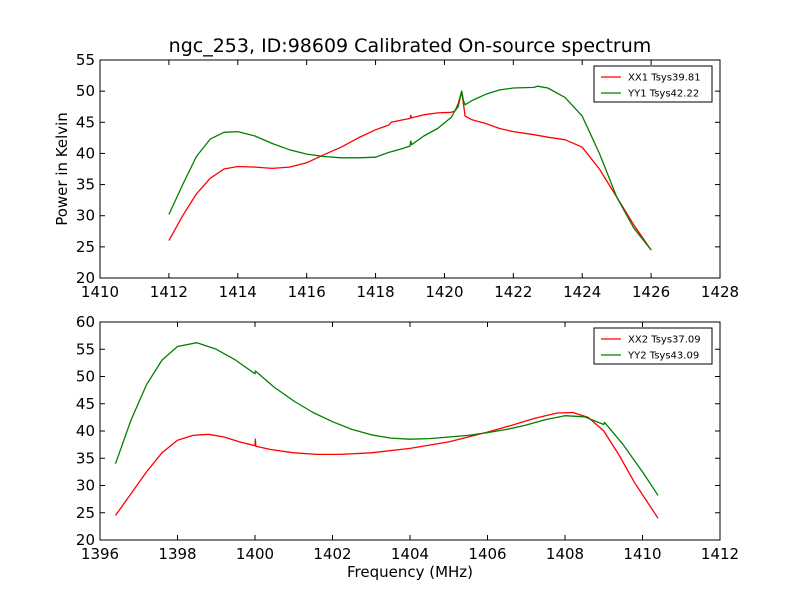 Image resolution: width=800 pixels, height=600 pixels. What do you see at coordinates (177, 554) in the screenshot?
I see `x-tick-label: 1398` at bounding box center [177, 554].